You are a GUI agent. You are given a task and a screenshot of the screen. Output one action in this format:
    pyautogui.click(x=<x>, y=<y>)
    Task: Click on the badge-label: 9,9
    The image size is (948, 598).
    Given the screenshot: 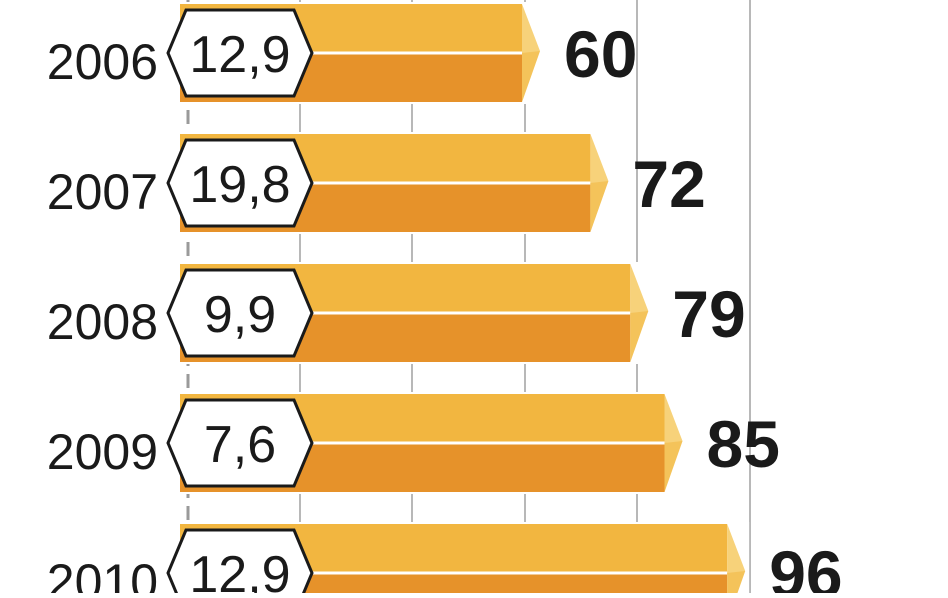 What is the action you would take?
    pyautogui.click(x=240, y=315)
    